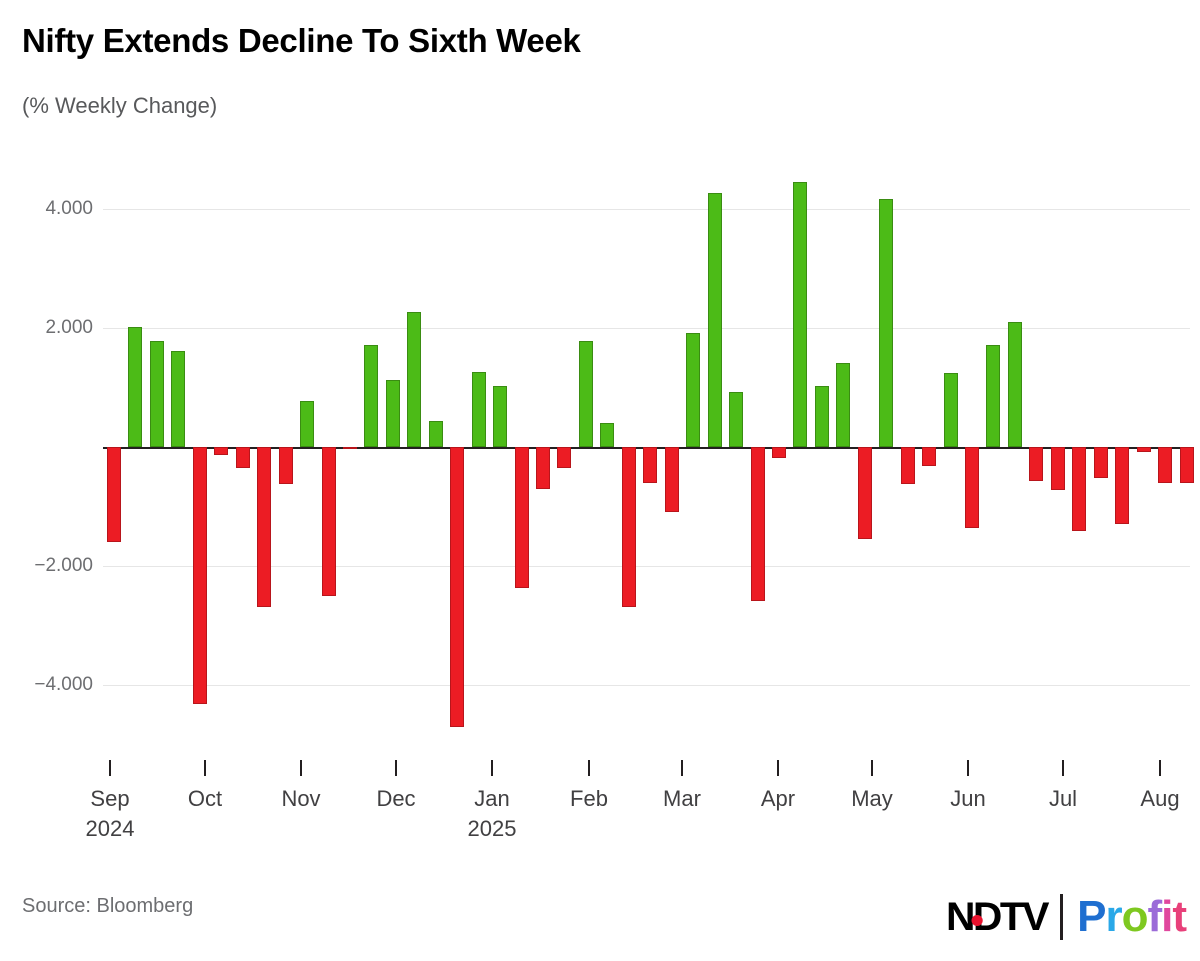 The height and width of the screenshot is (961, 1200). I want to click on x-axis-month-label: Apr, so click(778, 798).